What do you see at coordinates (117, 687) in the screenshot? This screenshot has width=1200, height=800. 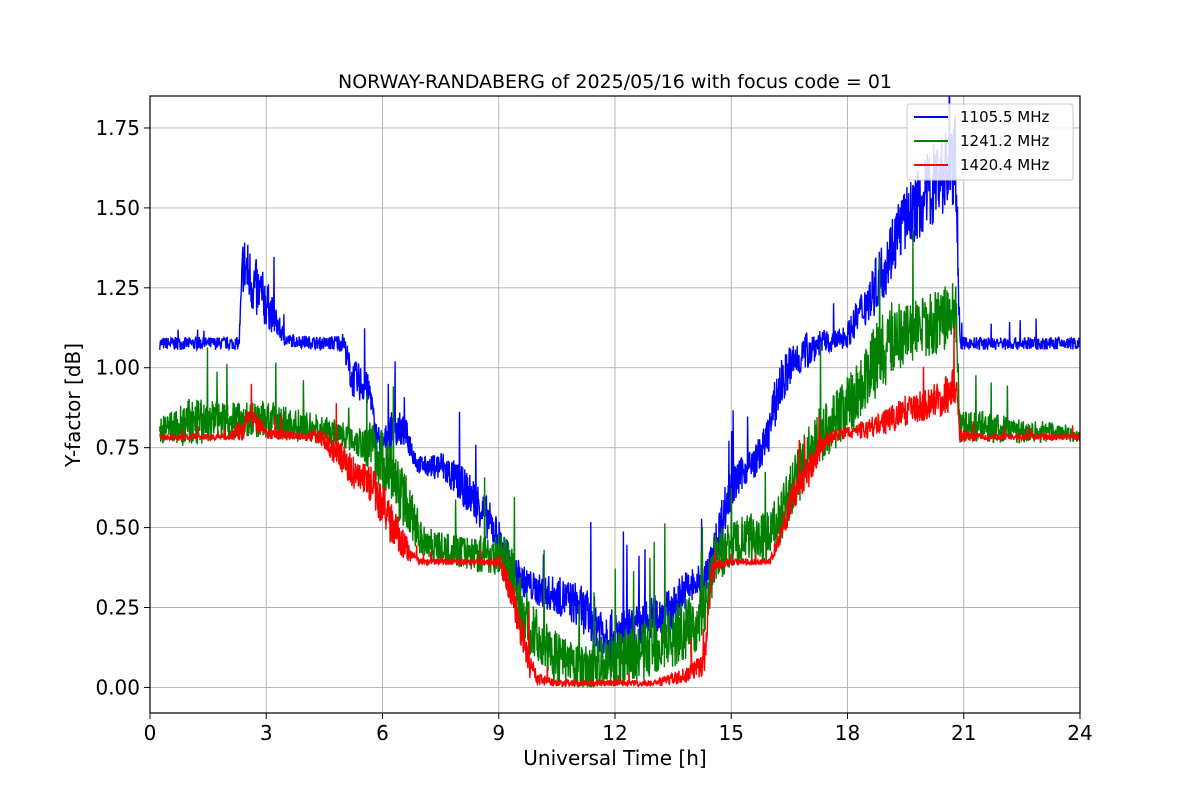 I see `y-tick-label: 0.00` at bounding box center [117, 687].